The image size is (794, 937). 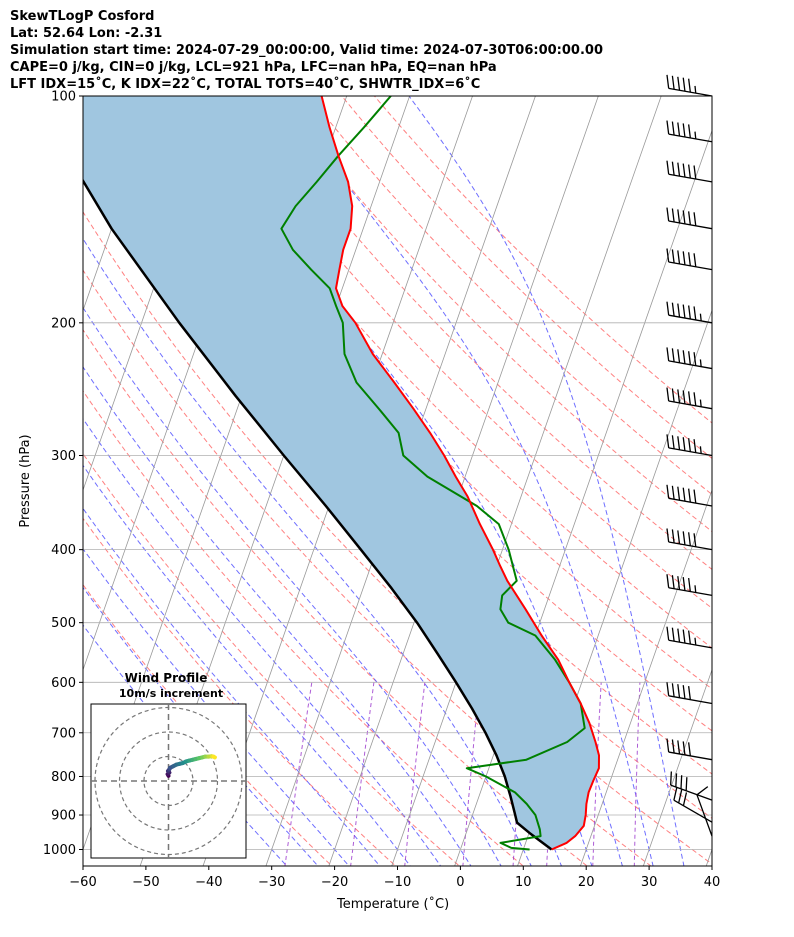 I want to click on y-axis: 100 200 300 400 500 600 700 800 900 1000, so click(x=63, y=474).